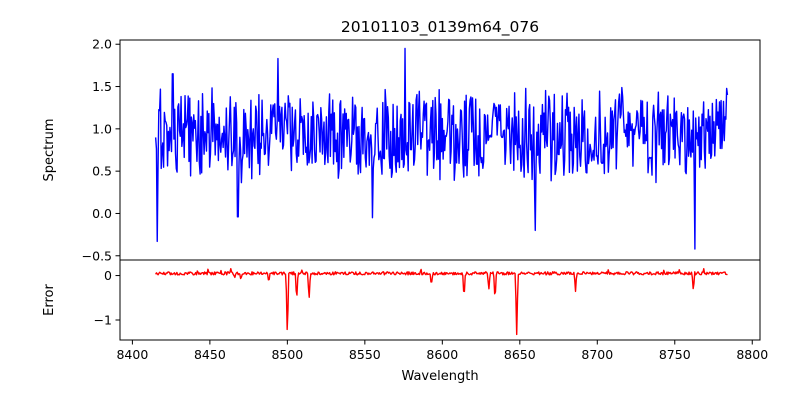 Image resolution: width=800 pixels, height=400 pixels. Describe the element at coordinates (102, 44) in the screenshot. I see `spectrum-y-tick-label: 2.0` at that location.